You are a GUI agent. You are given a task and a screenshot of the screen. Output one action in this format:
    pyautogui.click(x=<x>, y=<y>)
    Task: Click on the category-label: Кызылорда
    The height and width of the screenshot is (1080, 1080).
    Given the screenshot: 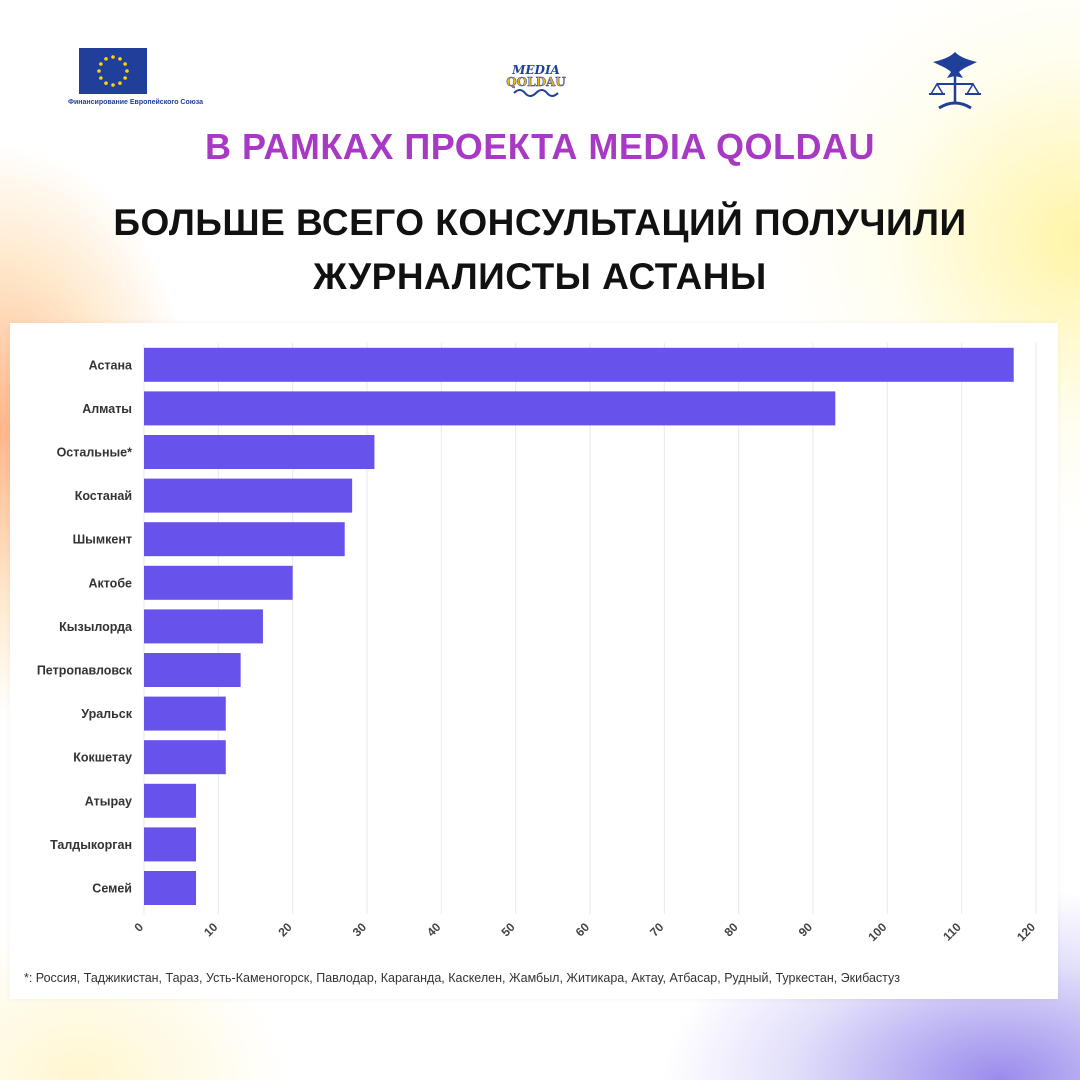 What is the action you would take?
    pyautogui.click(x=96, y=627)
    